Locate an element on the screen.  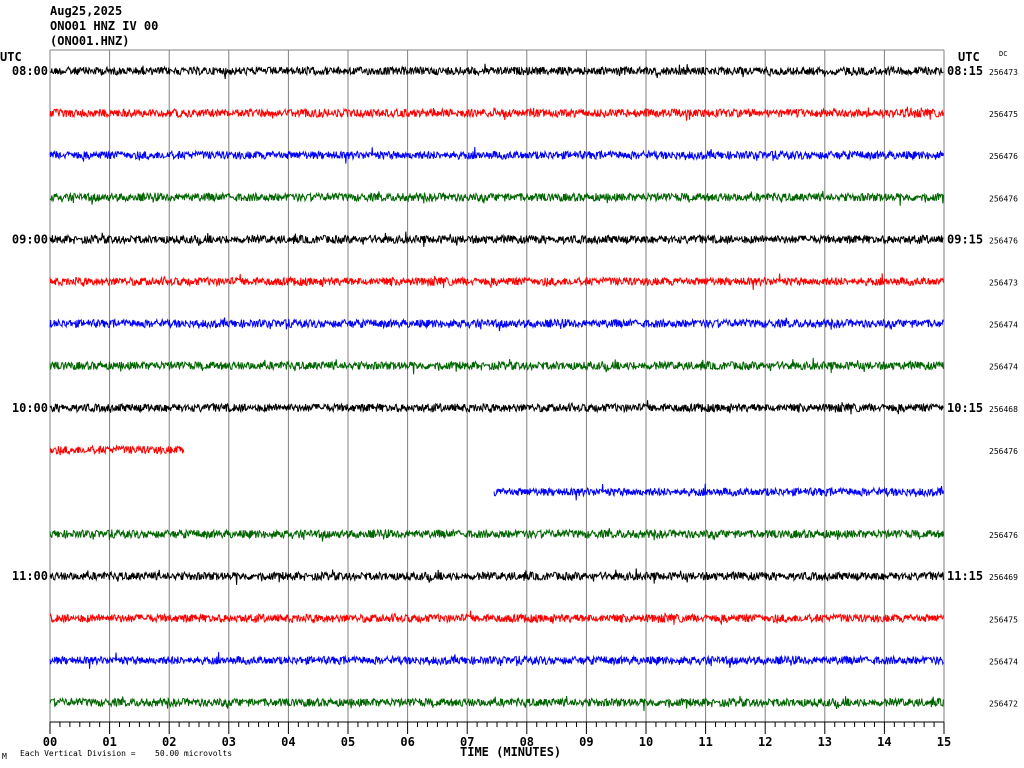
x-tick-label-02: 02 is located at coordinates (169, 742).